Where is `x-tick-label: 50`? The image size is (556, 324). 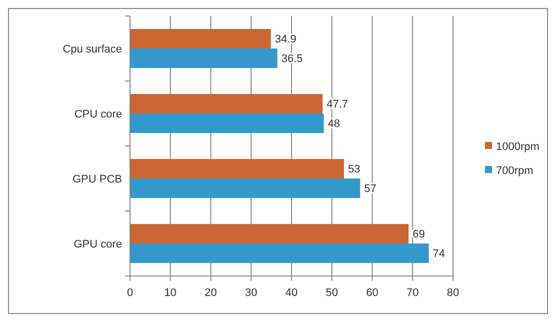
x-tick-label: 50 is located at coordinates (332, 293).